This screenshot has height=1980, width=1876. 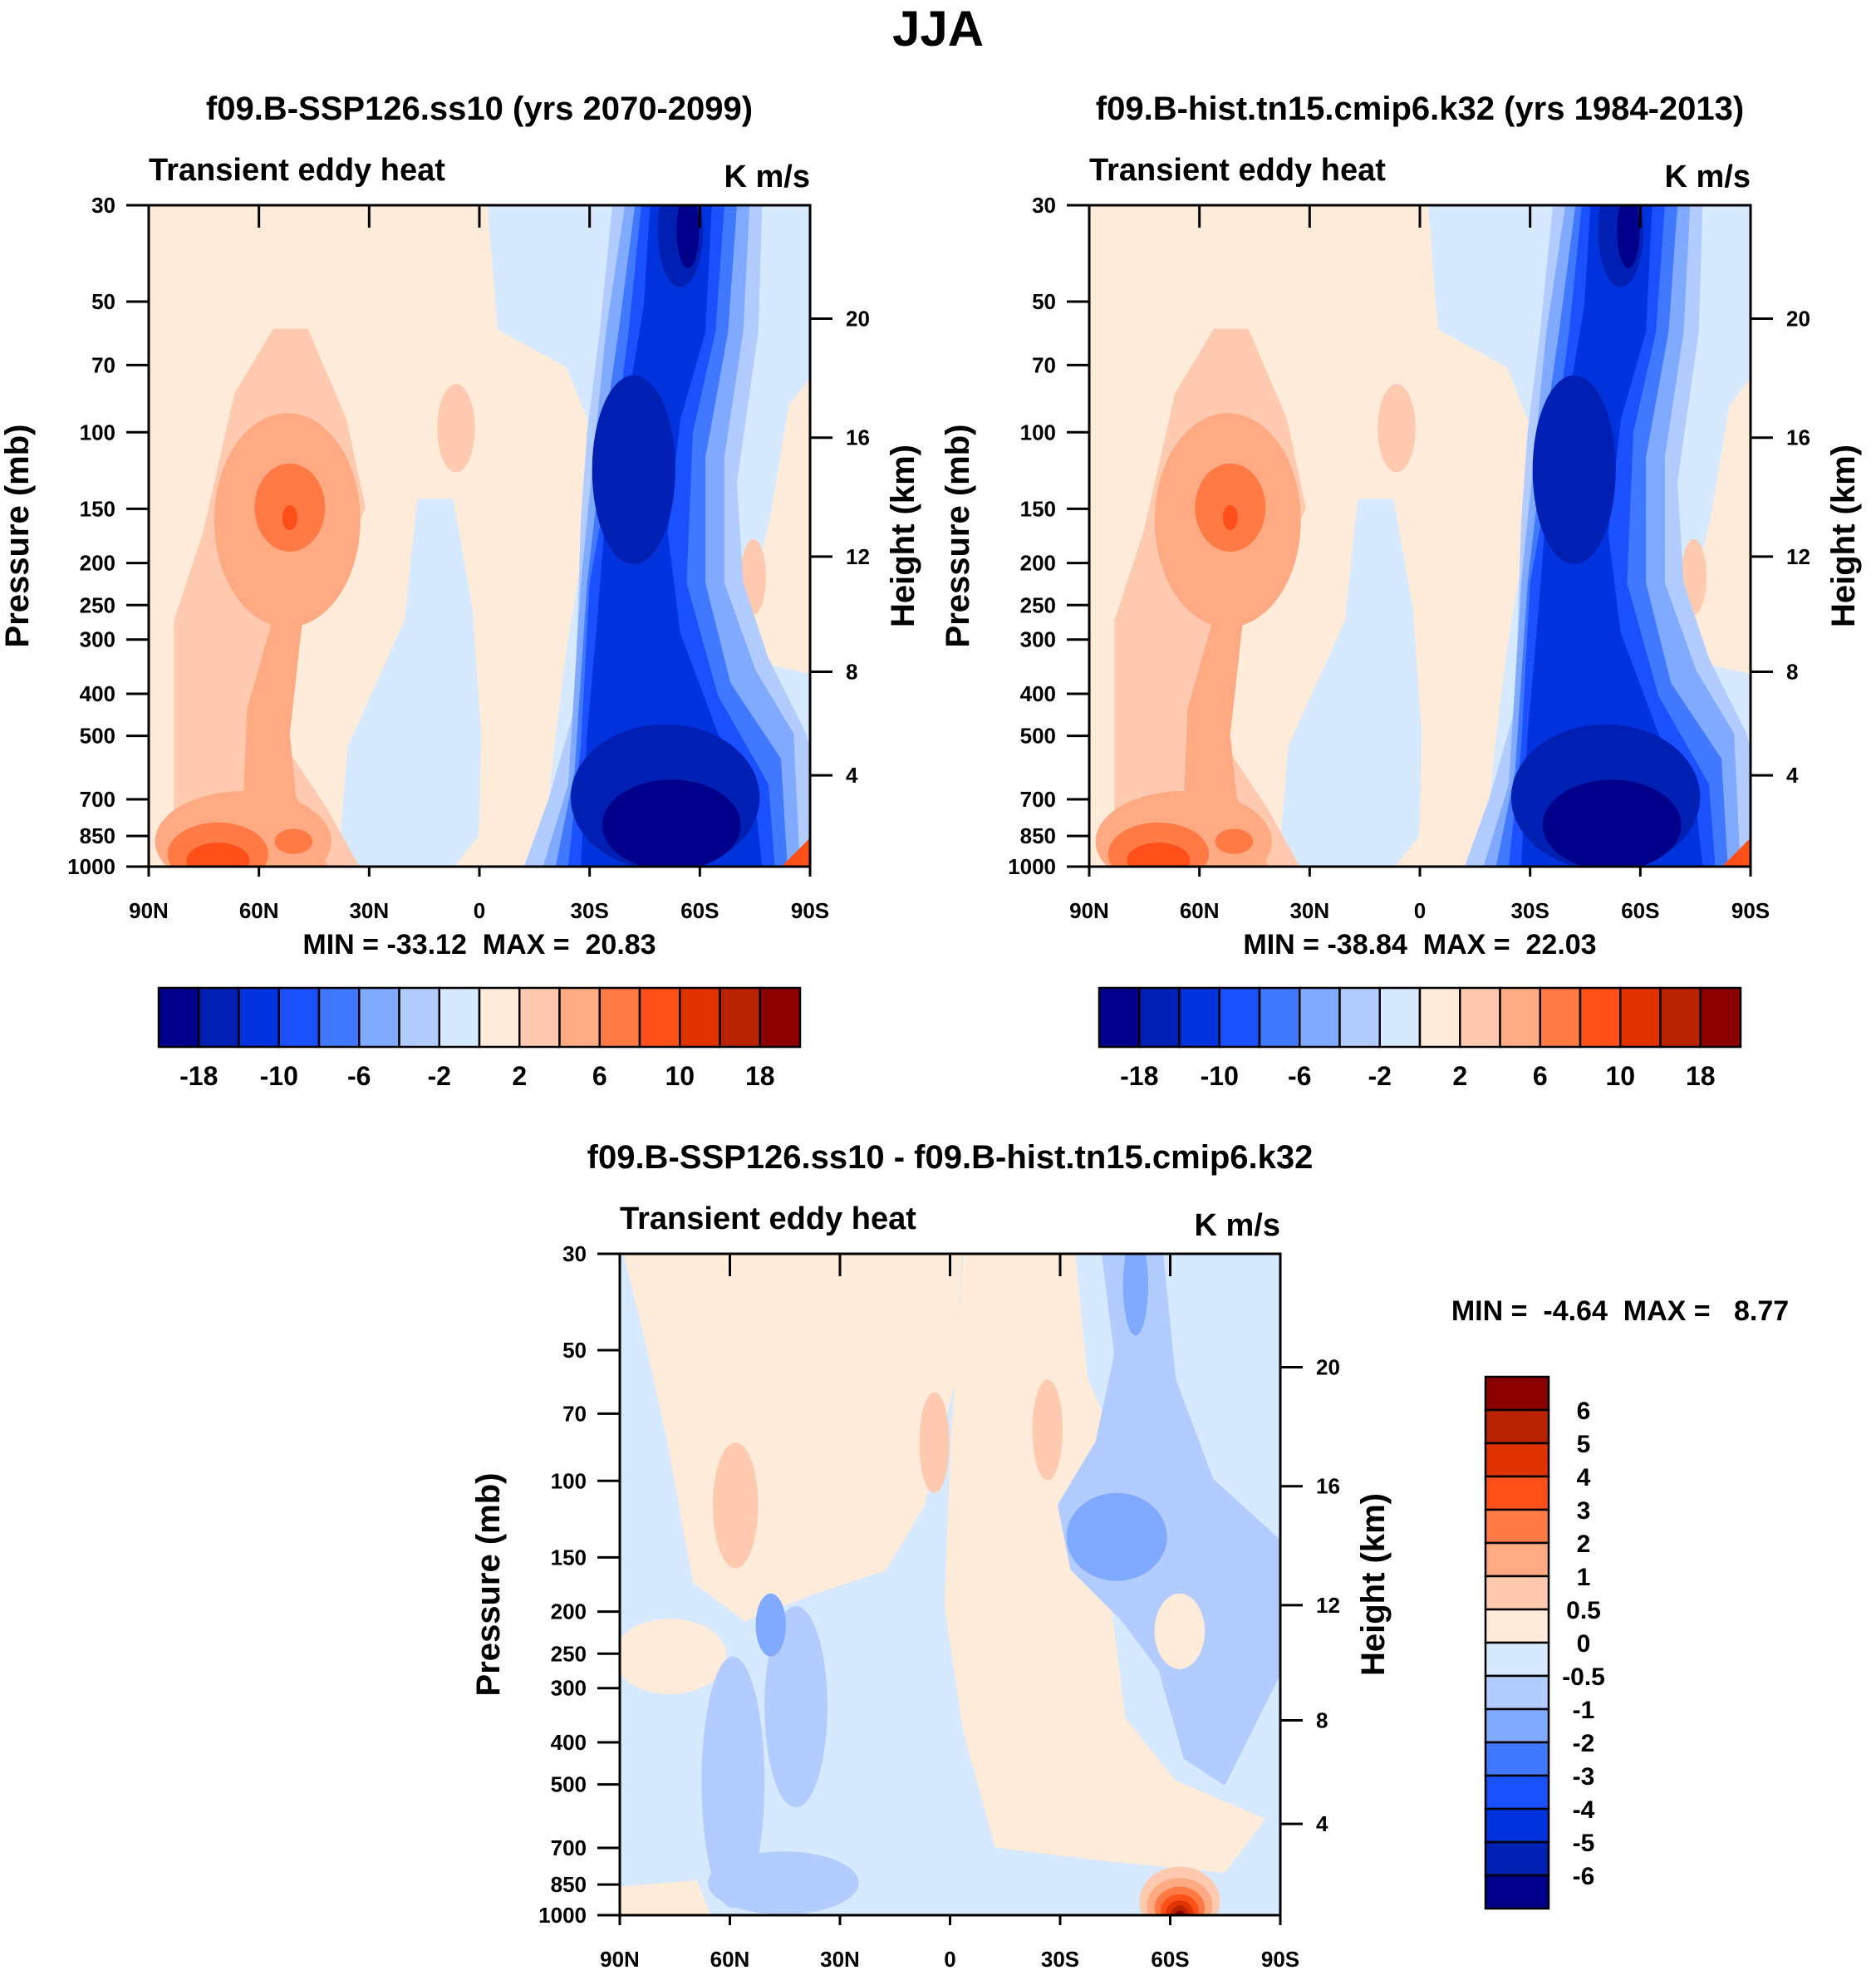 I want to click on y-tick-label: 250, so click(x=569, y=1653).